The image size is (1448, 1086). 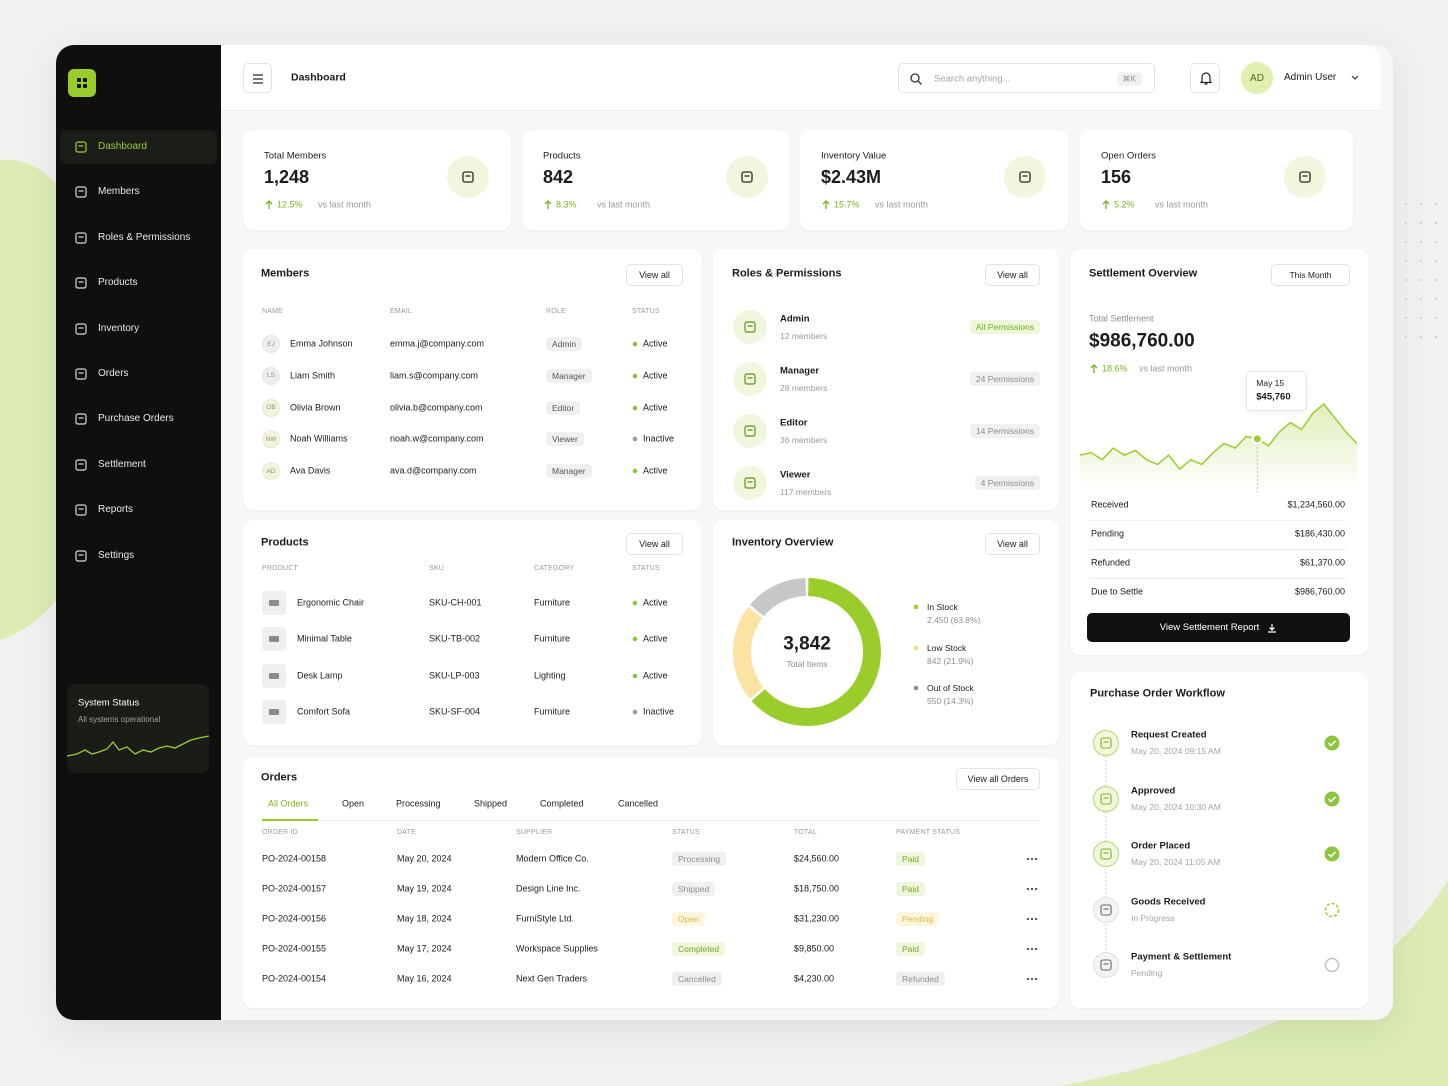 What do you see at coordinates (116, 510) in the screenshot?
I see `nav-item: Reports` at bounding box center [116, 510].